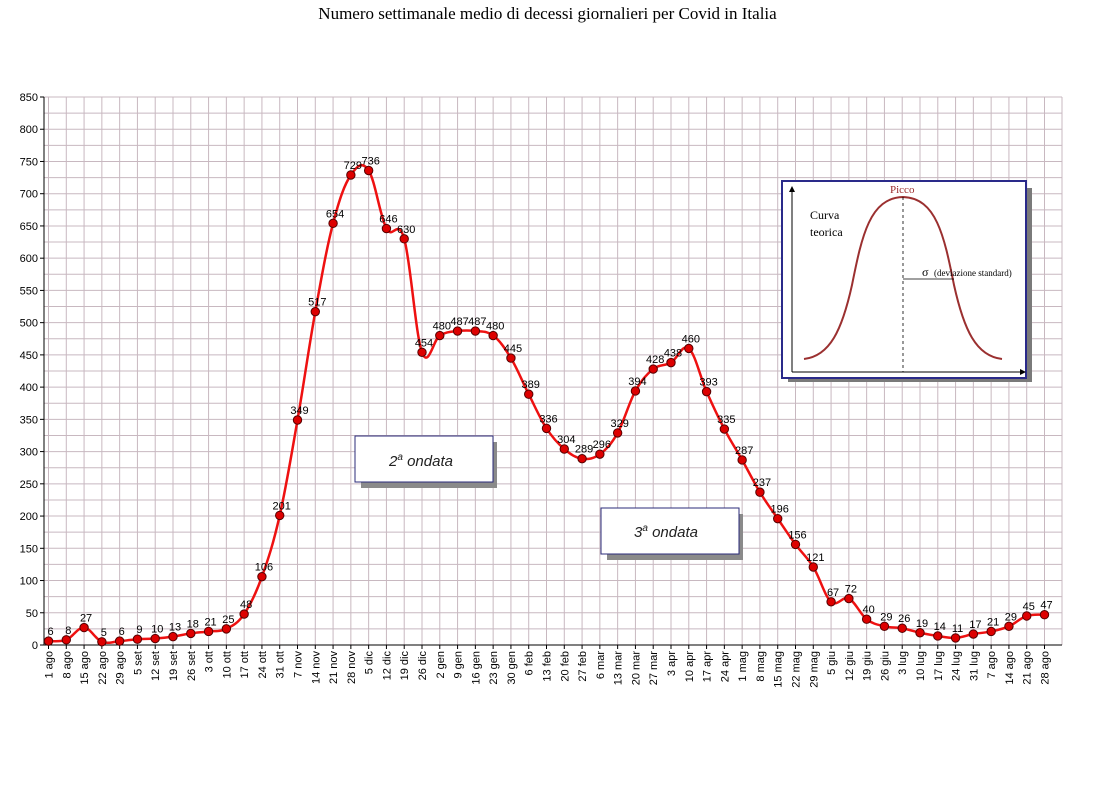  What do you see at coordinates (210, 661) in the screenshot?
I see `x-tick-label: 3 ott` at bounding box center [210, 661].